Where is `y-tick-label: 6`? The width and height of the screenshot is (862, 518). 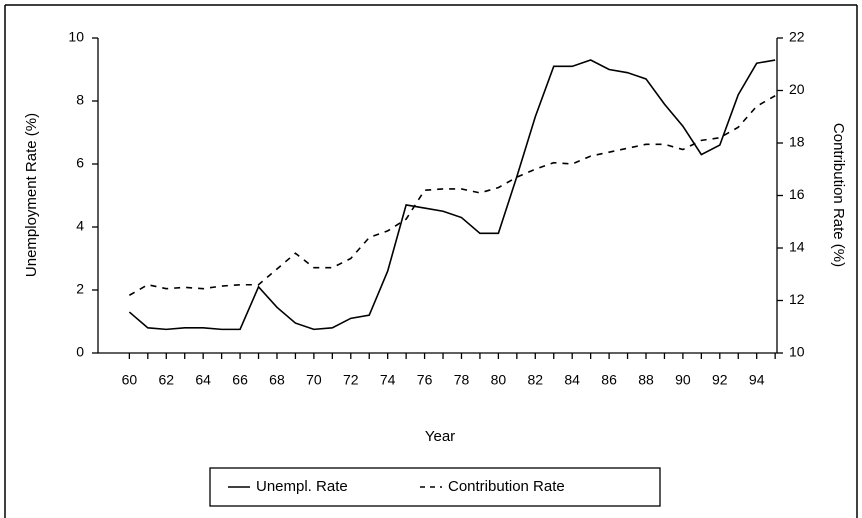 y-tick-label: 6 is located at coordinates (80, 163).